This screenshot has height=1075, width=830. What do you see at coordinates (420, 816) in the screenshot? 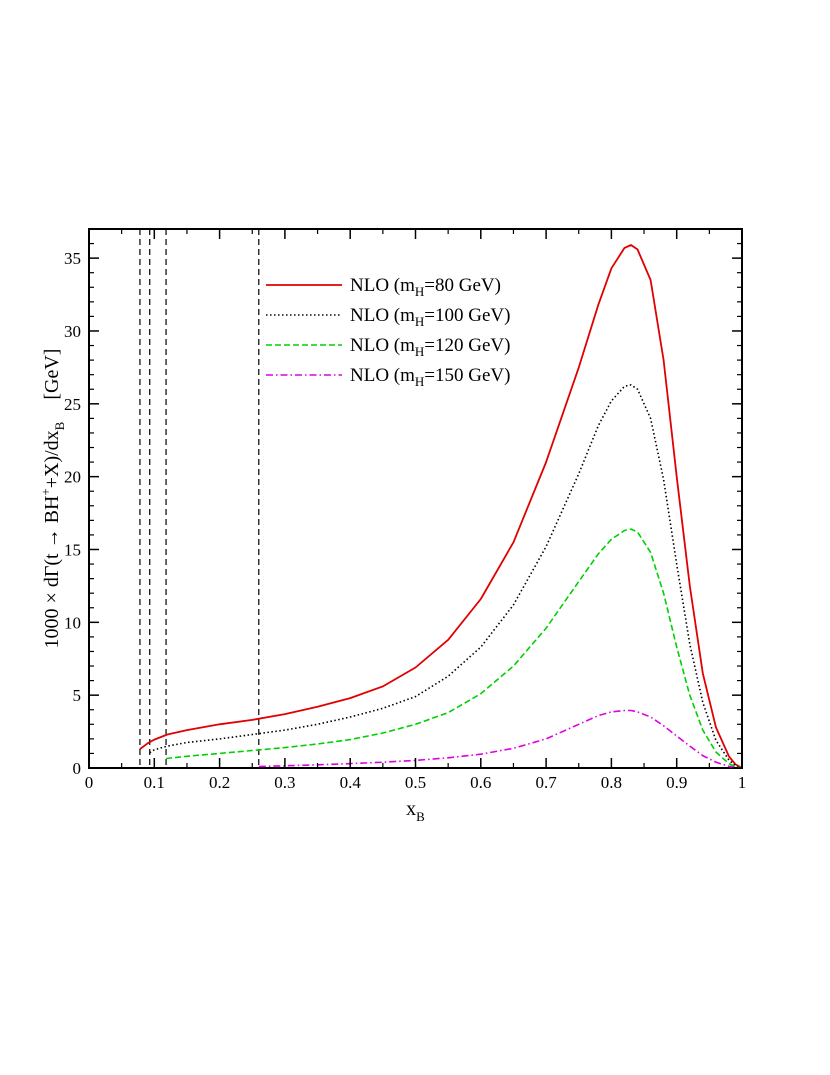
I see `x-axis-title-sub: B` at bounding box center [420, 816].